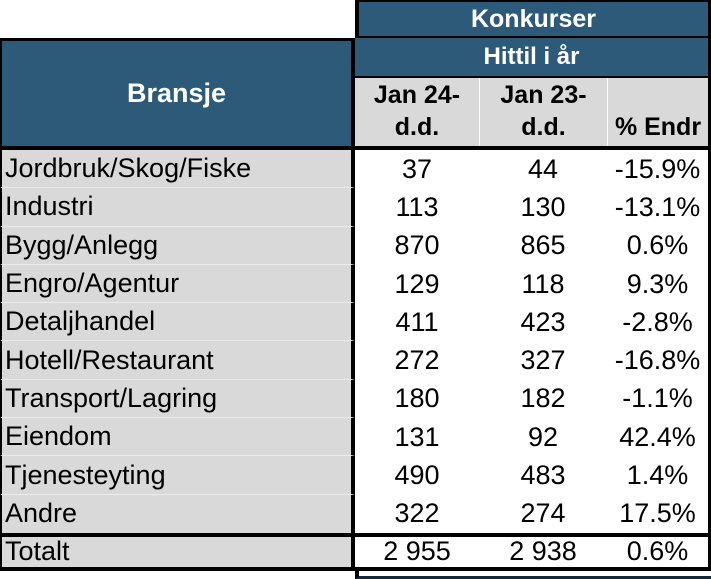 The image size is (711, 579). What do you see at coordinates (177, 551) in the screenshot?
I see `total-label-cell: Totalt` at bounding box center [177, 551].